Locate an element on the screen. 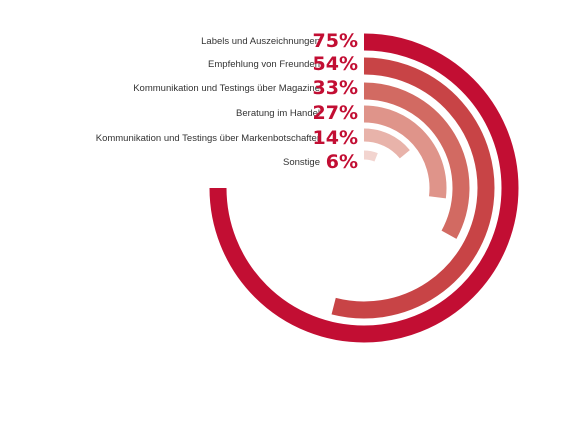 The image size is (570, 428). bar-kommunikation-und-testings-ueber-magazine is located at coordinates (416, 160).